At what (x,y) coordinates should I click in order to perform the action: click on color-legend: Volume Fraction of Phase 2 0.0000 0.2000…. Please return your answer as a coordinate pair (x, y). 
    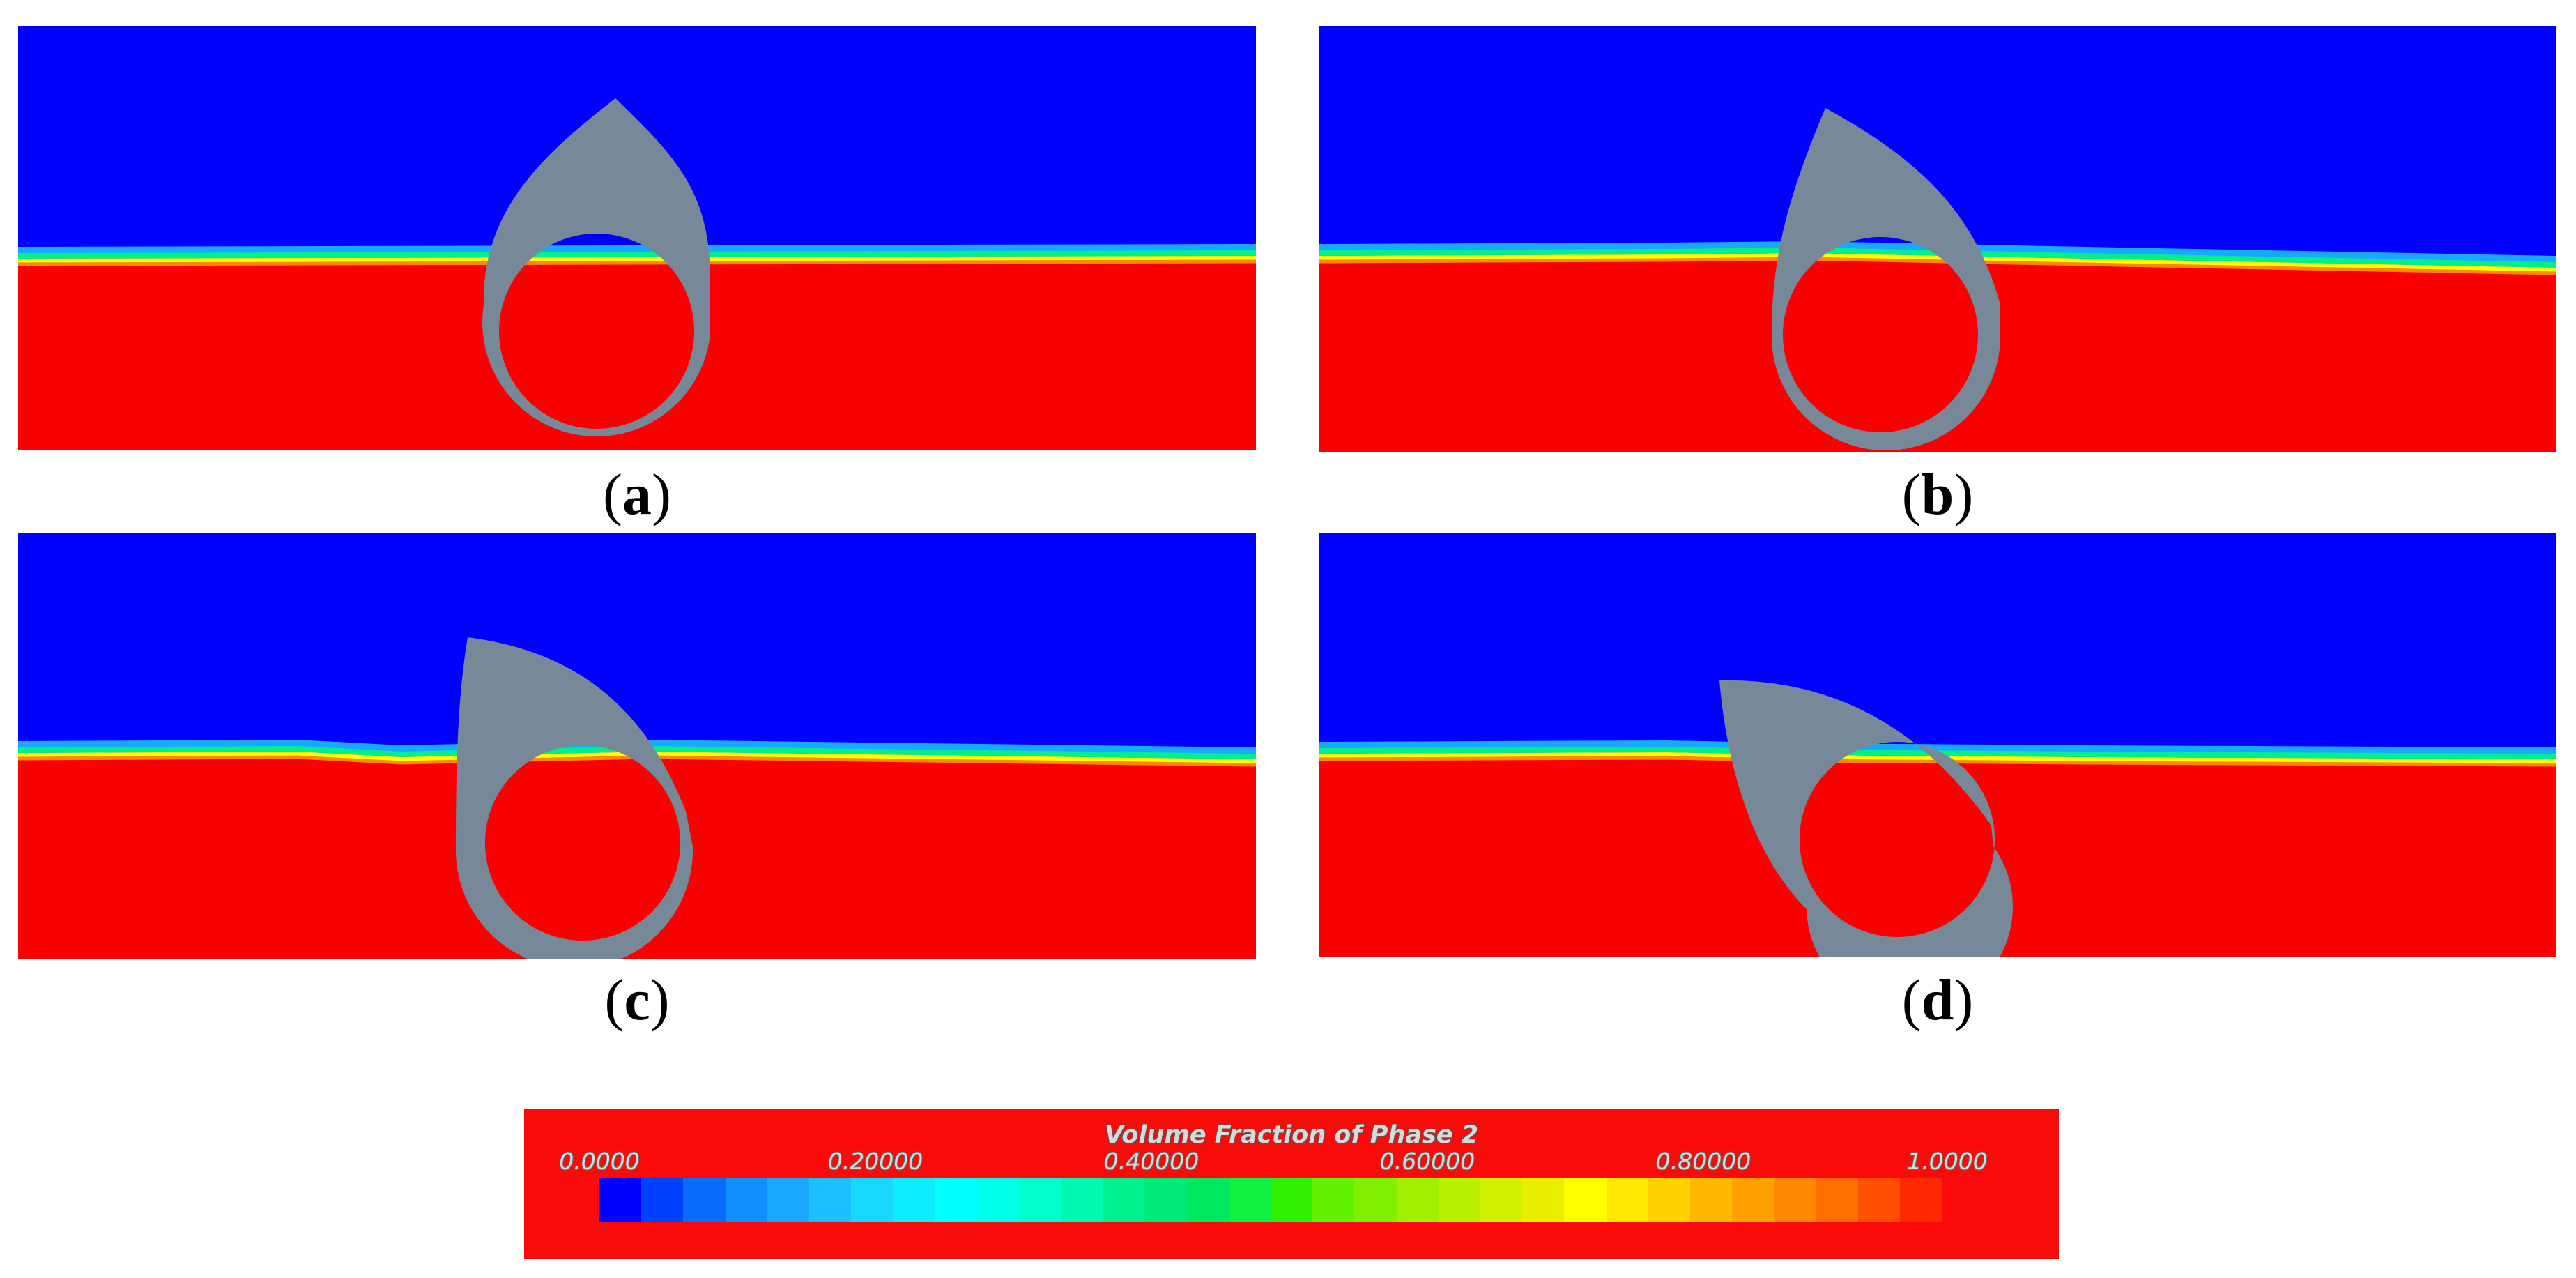
    Looking at the image, I should click on (1291, 1184).